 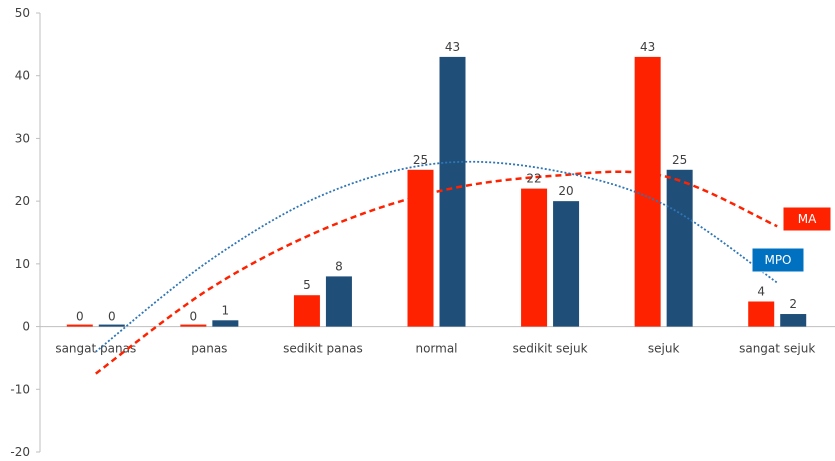 What do you see at coordinates (647, 47) in the screenshot?
I see `data-label-ma: 43` at bounding box center [647, 47].